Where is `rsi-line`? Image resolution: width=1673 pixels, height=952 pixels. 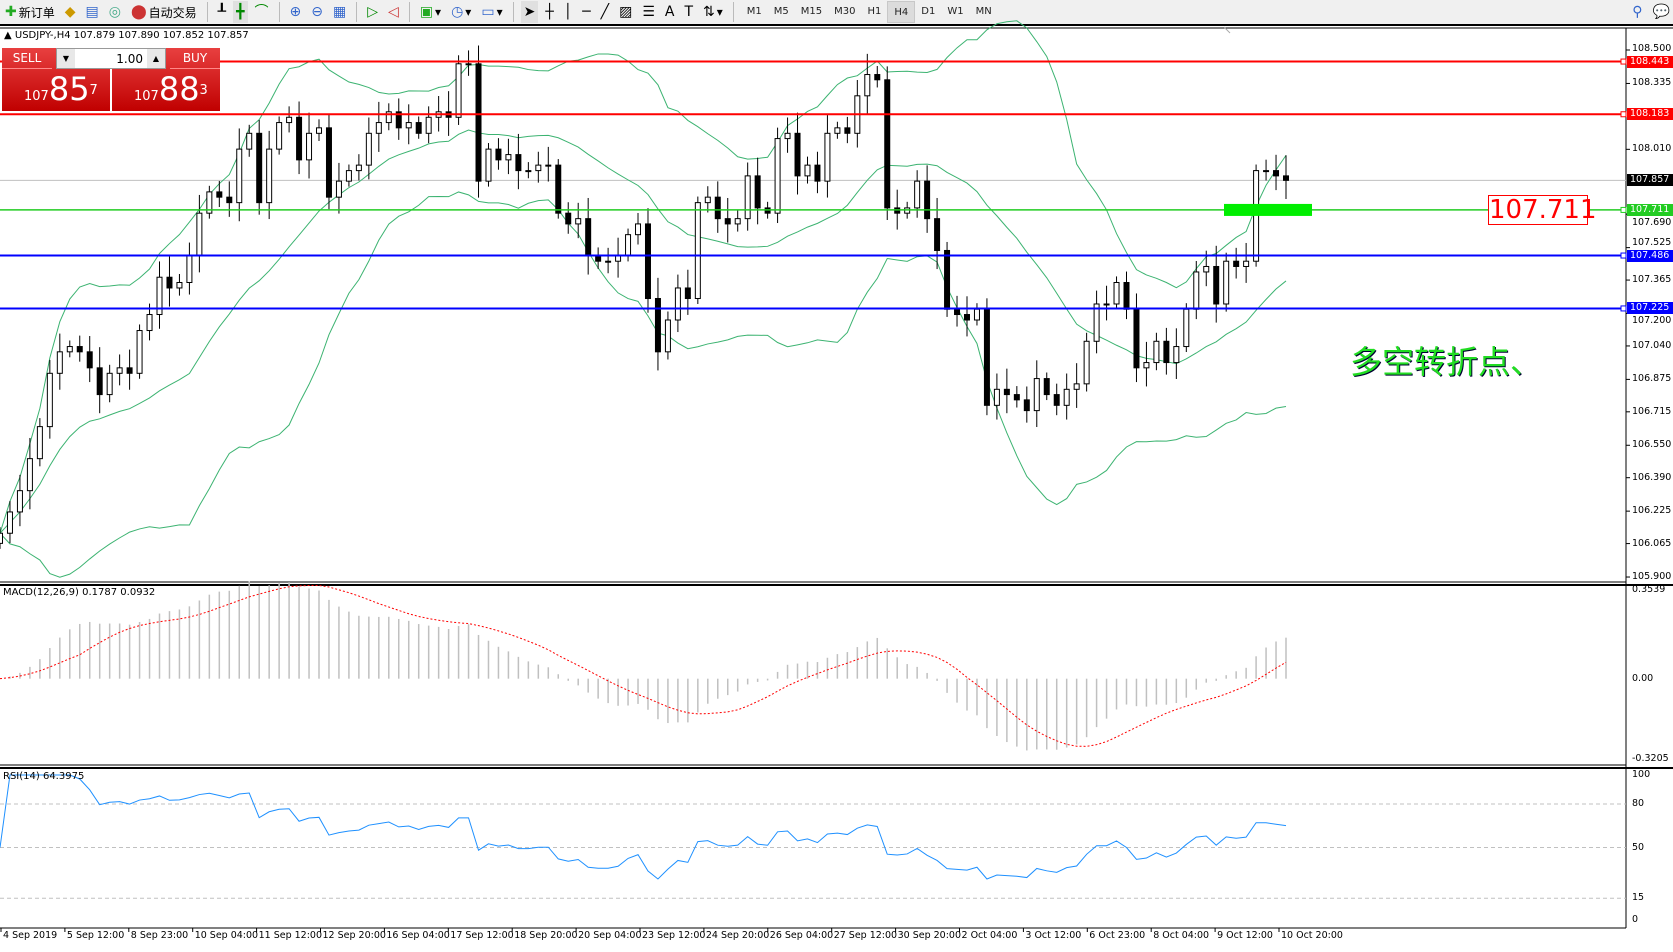 rsi-line is located at coordinates (643, 827).